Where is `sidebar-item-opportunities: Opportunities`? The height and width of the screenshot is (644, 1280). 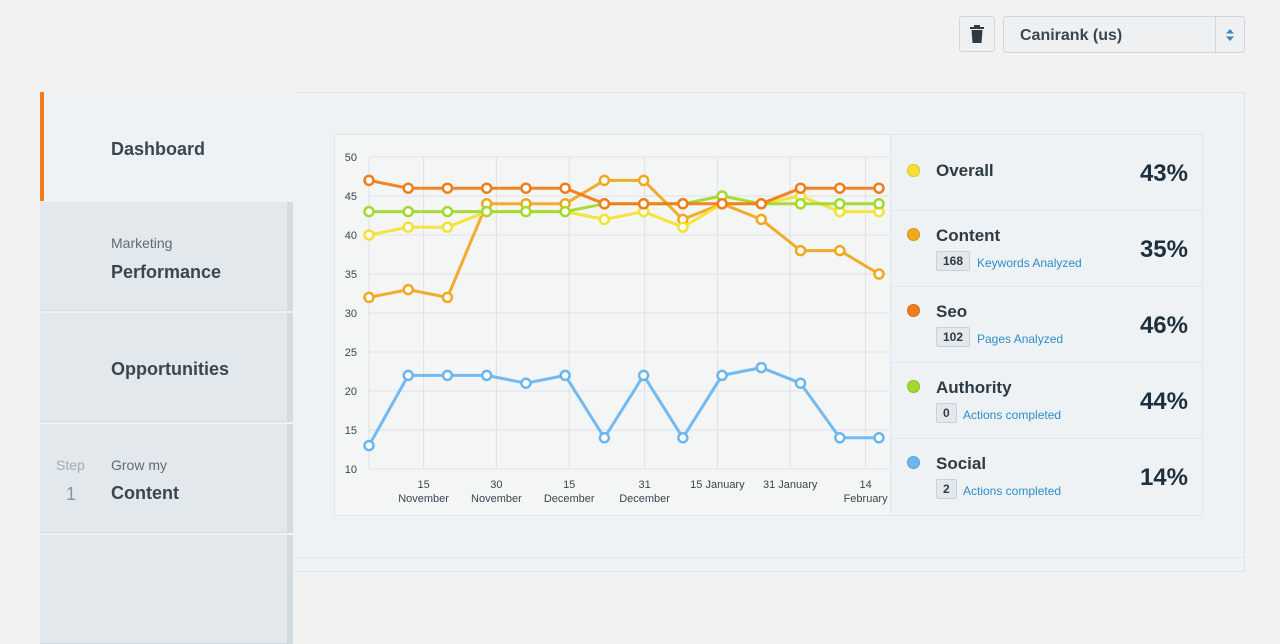 sidebar-item-opportunities: Opportunities is located at coordinates (166, 367).